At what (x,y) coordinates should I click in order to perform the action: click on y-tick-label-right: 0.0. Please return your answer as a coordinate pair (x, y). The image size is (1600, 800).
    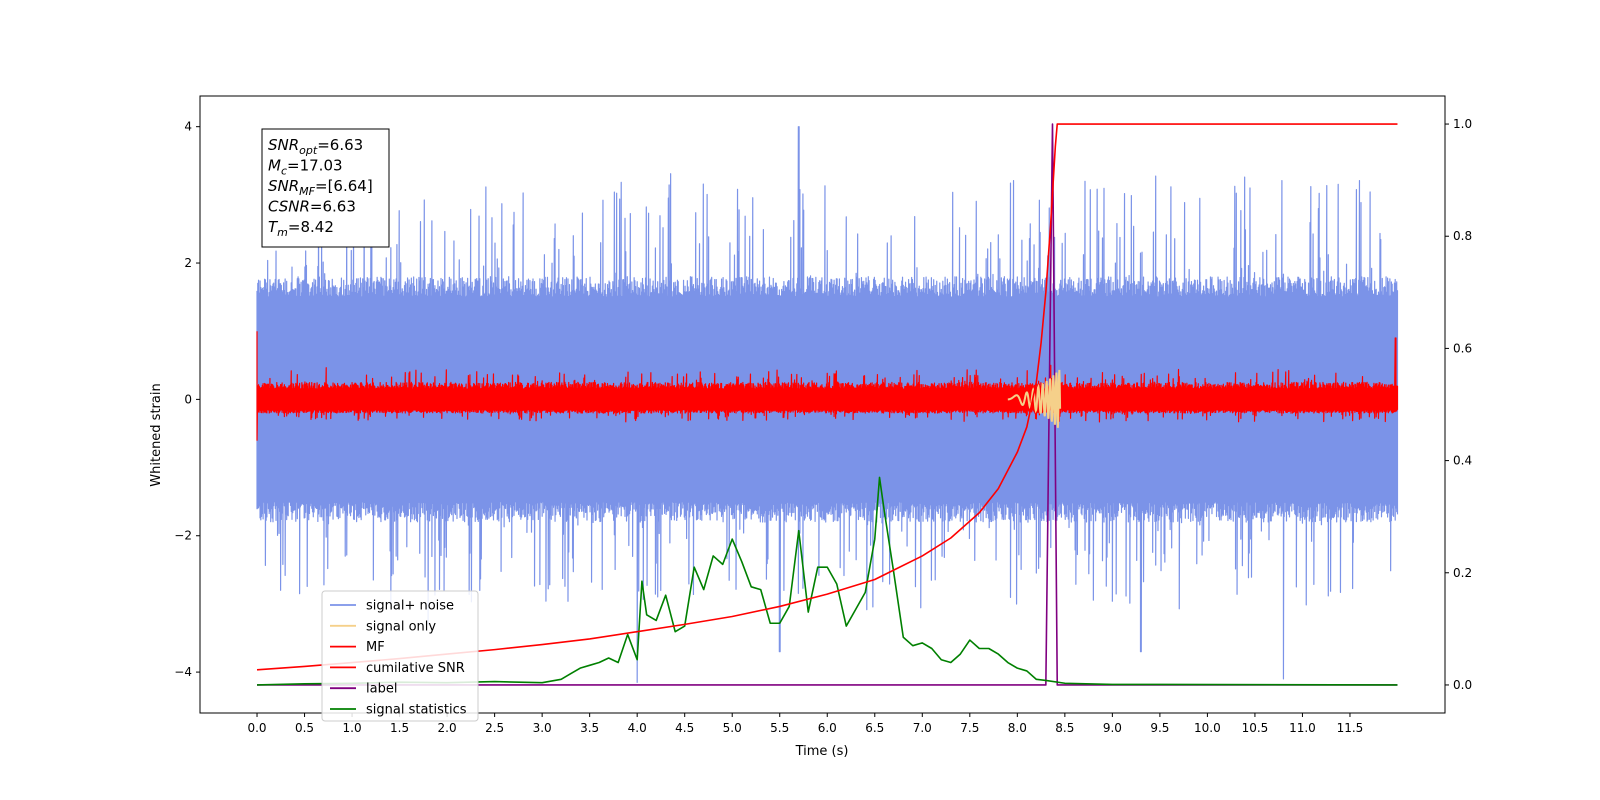
    Looking at the image, I should click on (1462, 685).